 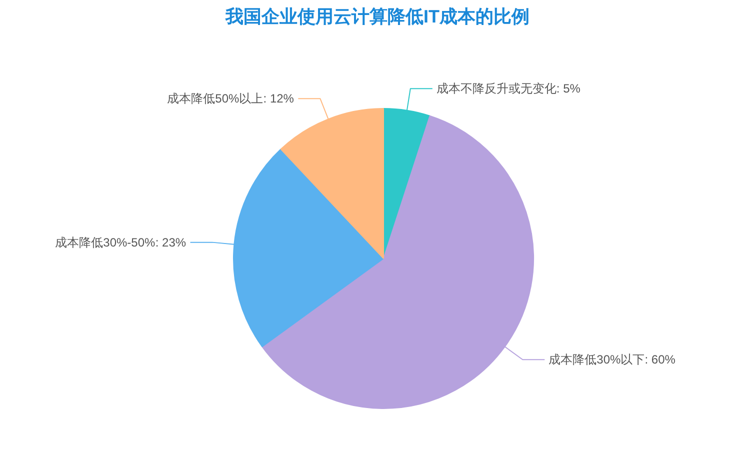 What do you see at coordinates (496, 89) in the screenshot?
I see `slice-label: 成本不降反升或无变化` at bounding box center [496, 89].